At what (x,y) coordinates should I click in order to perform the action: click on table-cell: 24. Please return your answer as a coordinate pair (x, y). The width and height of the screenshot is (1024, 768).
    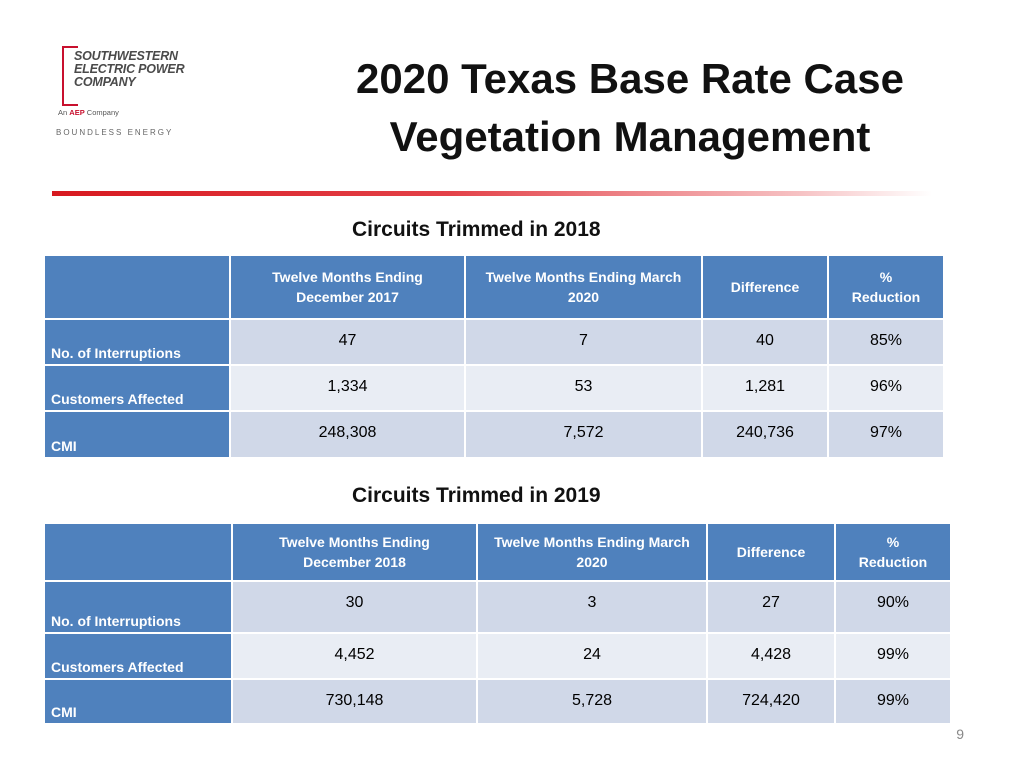
    Looking at the image, I should click on (592, 656).